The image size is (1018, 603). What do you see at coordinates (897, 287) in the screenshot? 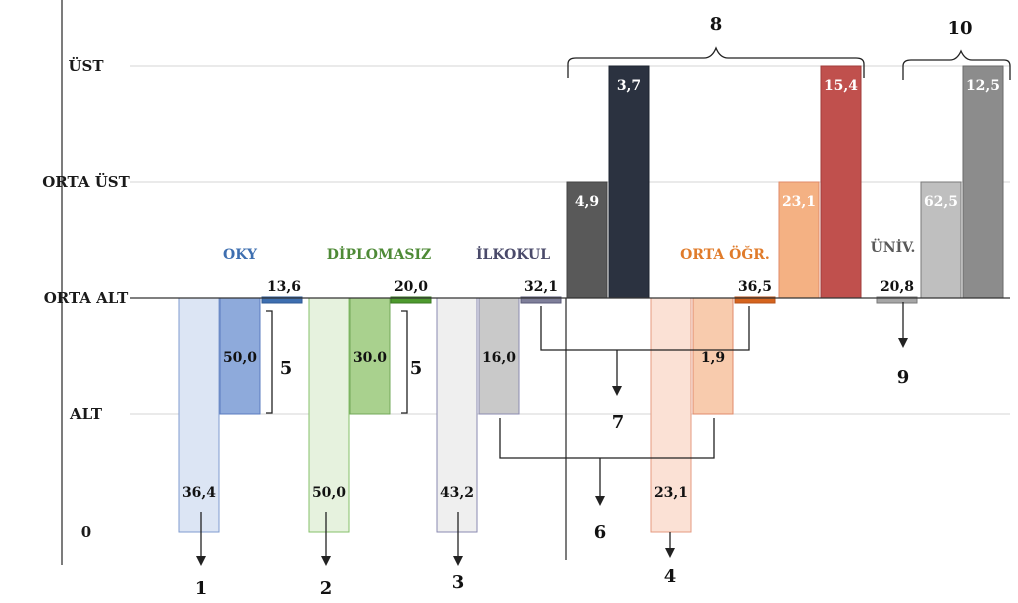
I see `value-label-4-0: 20,8` at bounding box center [897, 287].